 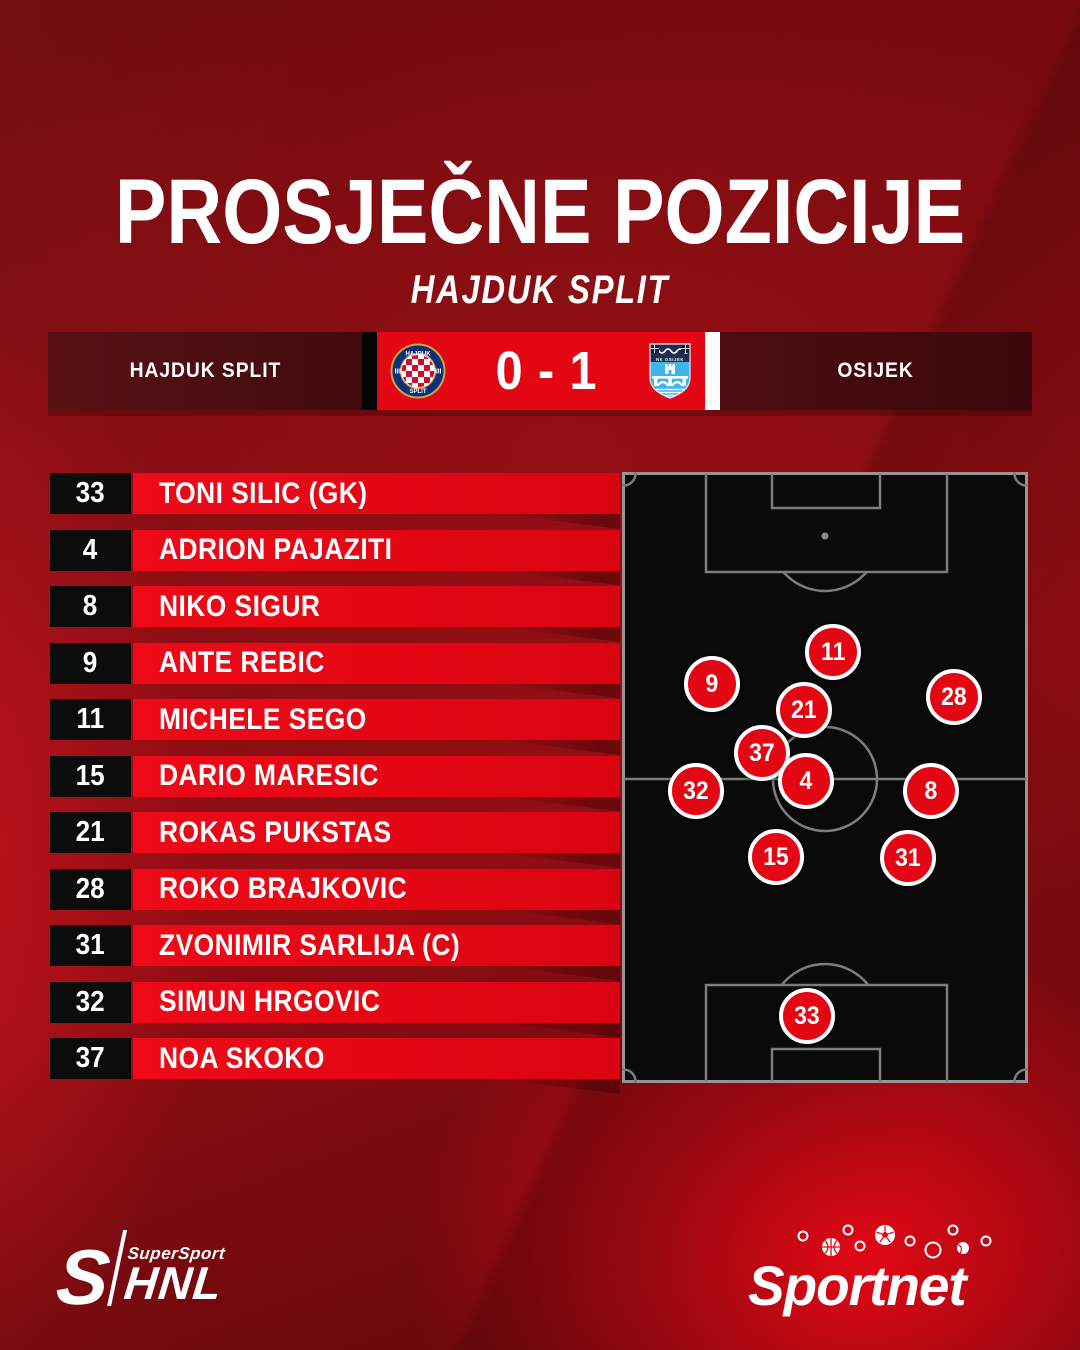 I want to click on supersport-hnl-logo: S SuperSport HNL, so click(x=140, y=1276).